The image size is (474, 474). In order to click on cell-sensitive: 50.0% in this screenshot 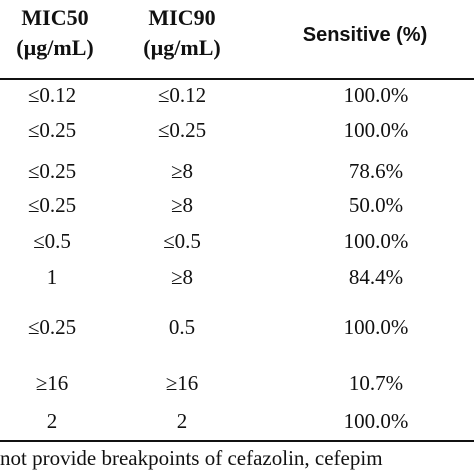, I will do `click(376, 205)`.